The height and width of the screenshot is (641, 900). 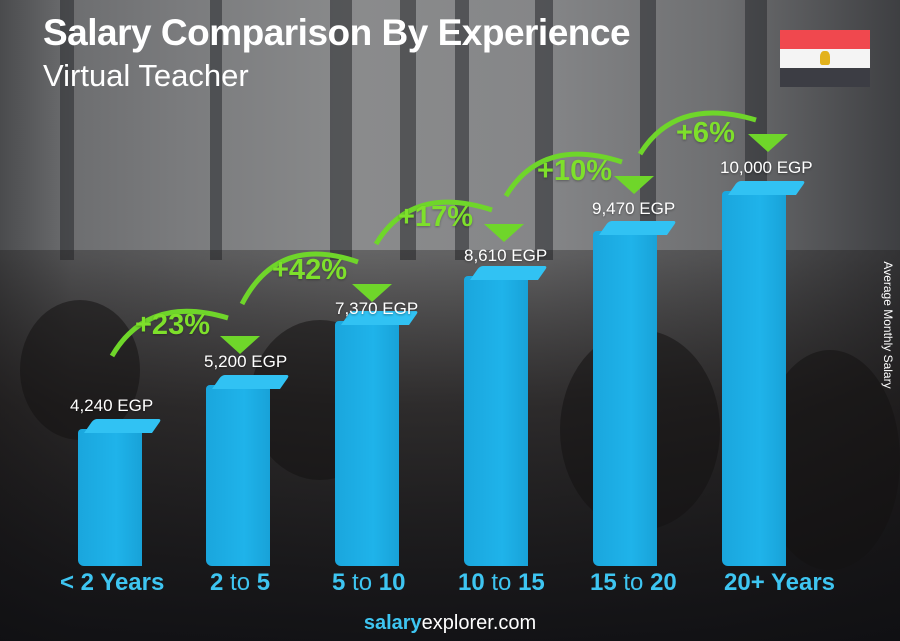 I want to click on value-label: 9,470 EGP, so click(x=634, y=208).